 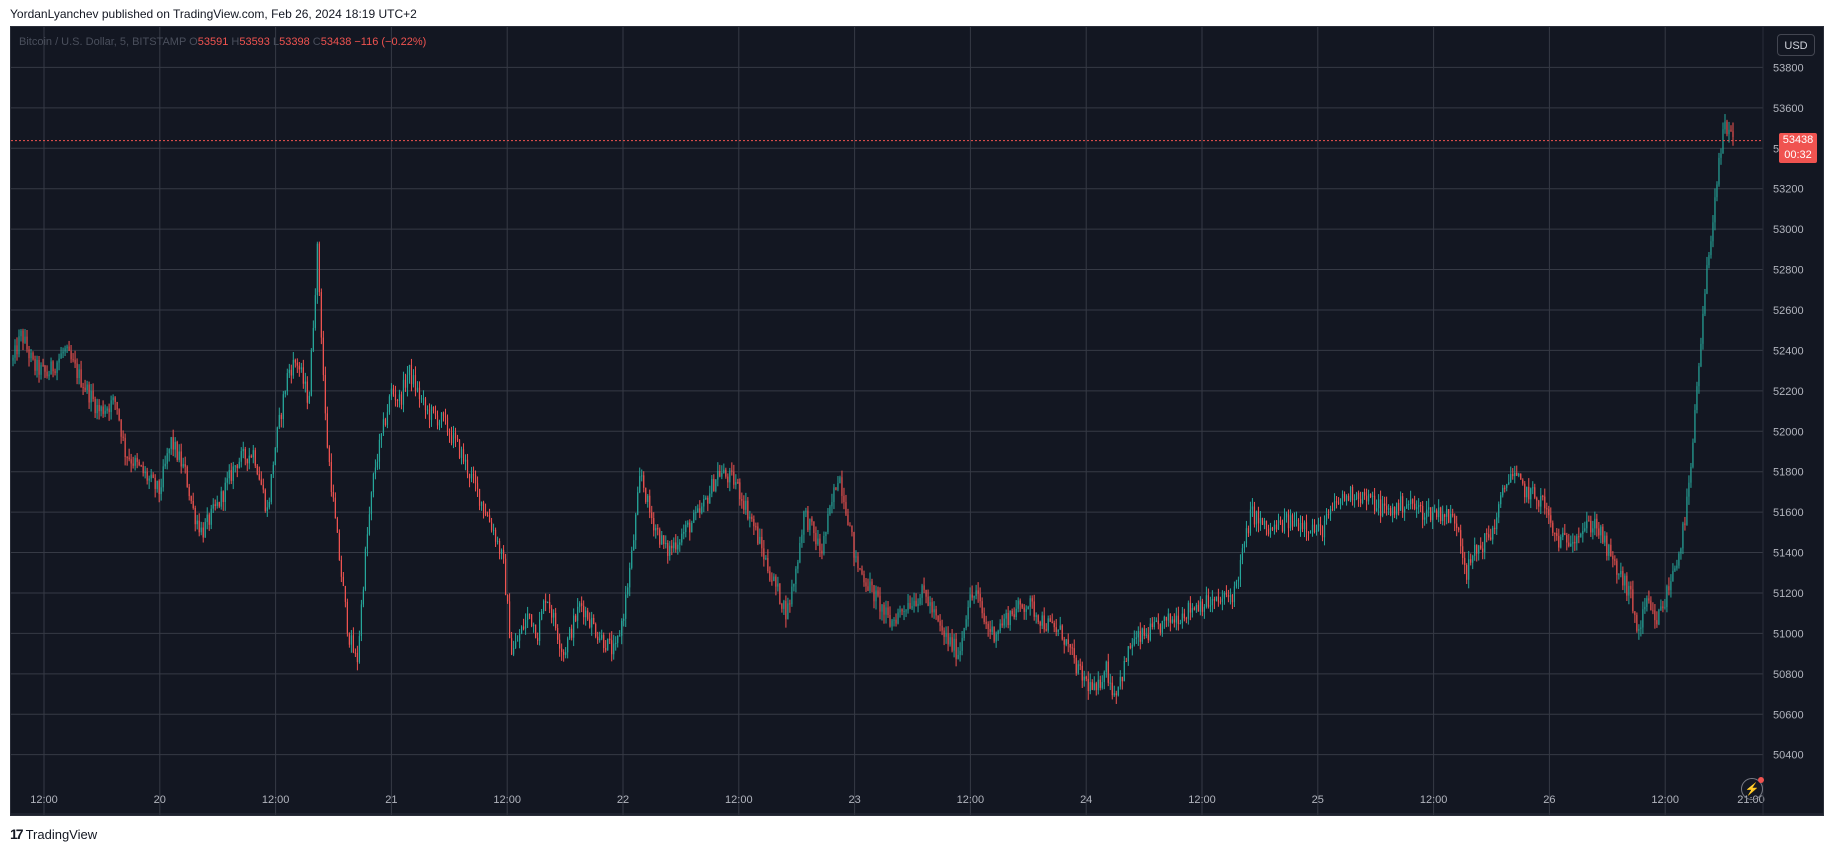 What do you see at coordinates (1796, 45) in the screenshot?
I see `currency-button: USD` at bounding box center [1796, 45].